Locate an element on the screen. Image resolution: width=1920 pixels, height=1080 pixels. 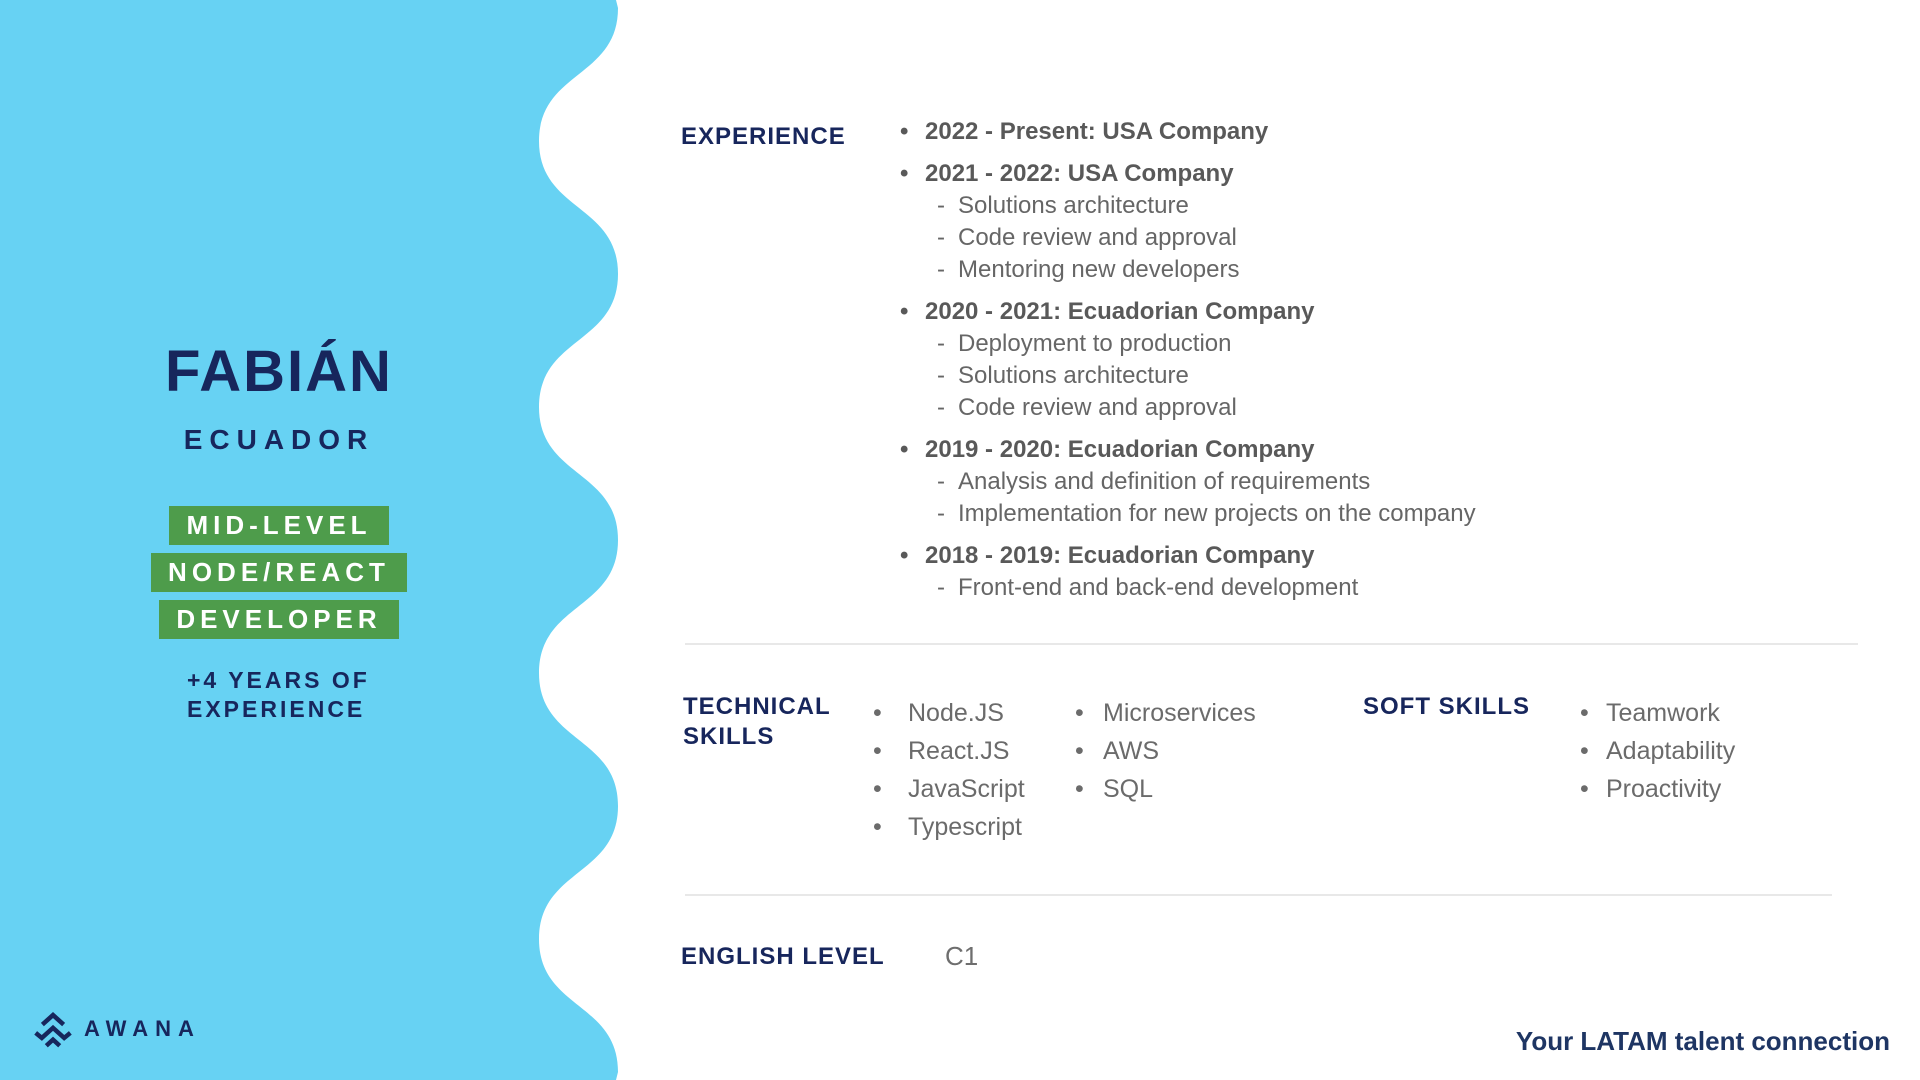
soft-skills-section-label: SOFT SKILLS is located at coordinates (1446, 706).